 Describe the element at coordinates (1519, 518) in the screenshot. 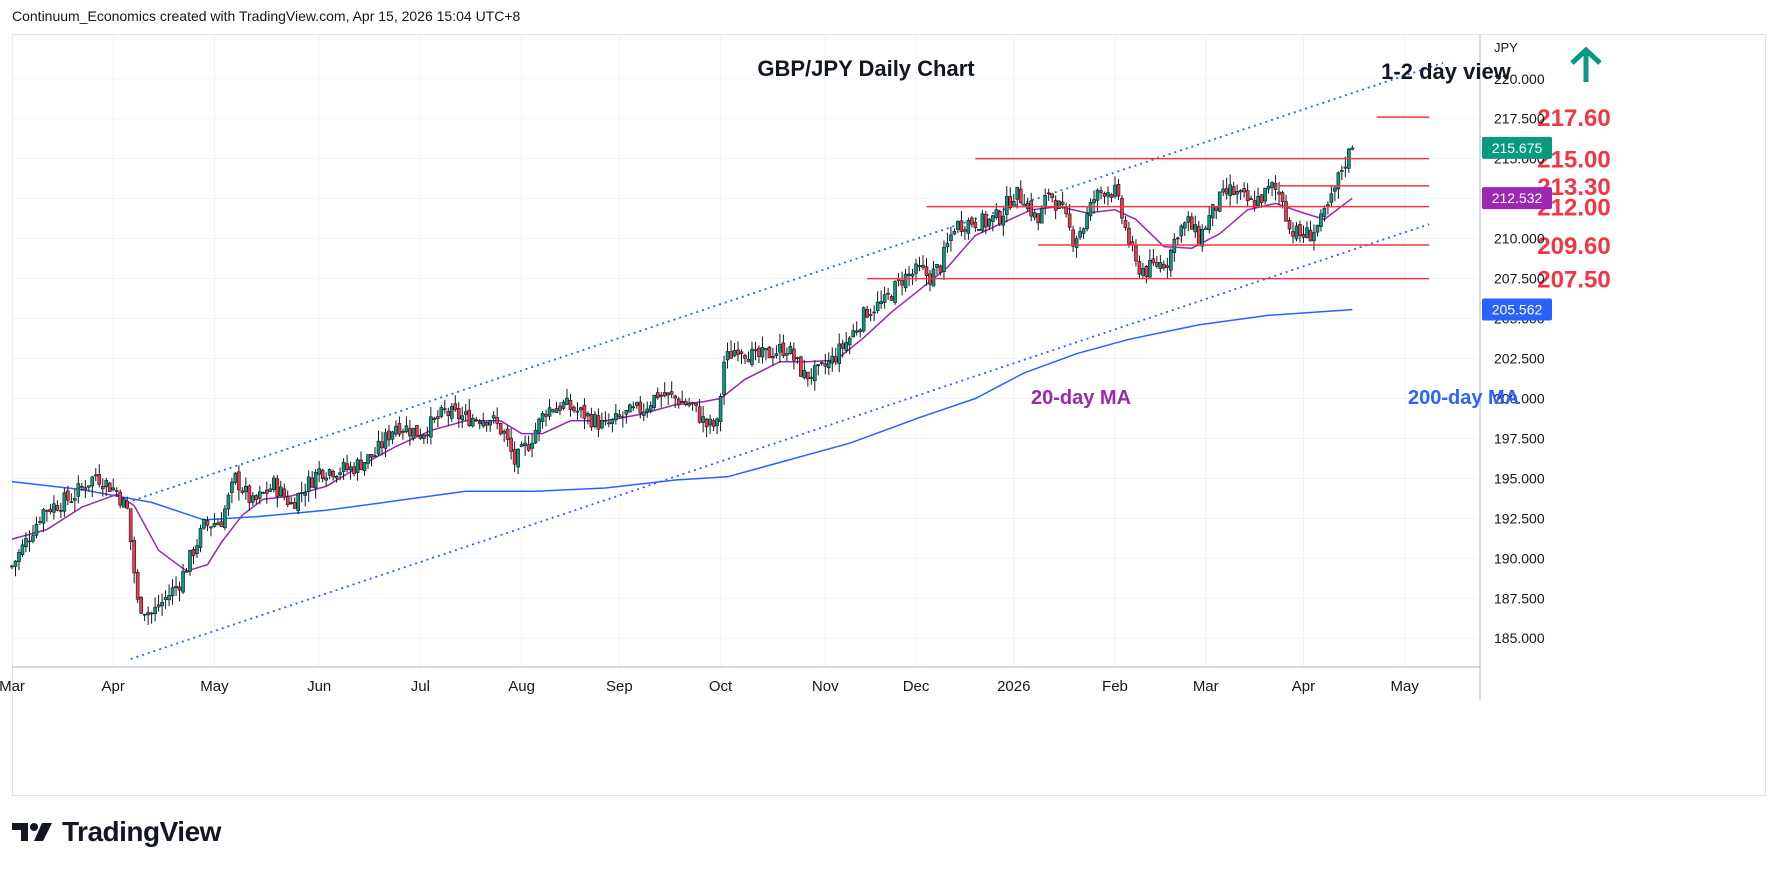

I see `y-tick-label: 192.500` at that location.